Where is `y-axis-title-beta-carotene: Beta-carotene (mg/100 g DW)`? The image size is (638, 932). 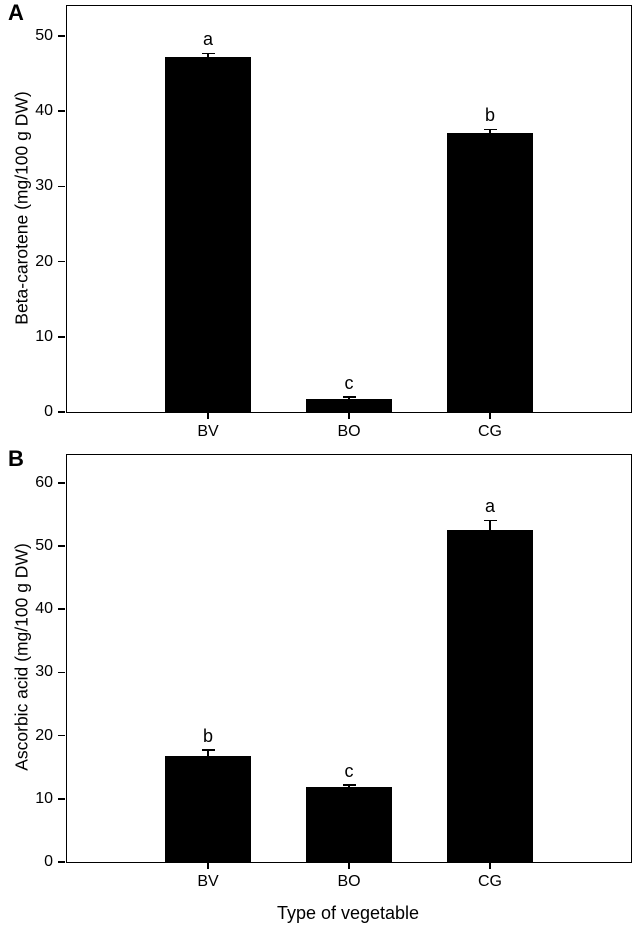
y-axis-title-beta-carotene: Beta-carotene (mg/100 g DW) is located at coordinates (21, 208).